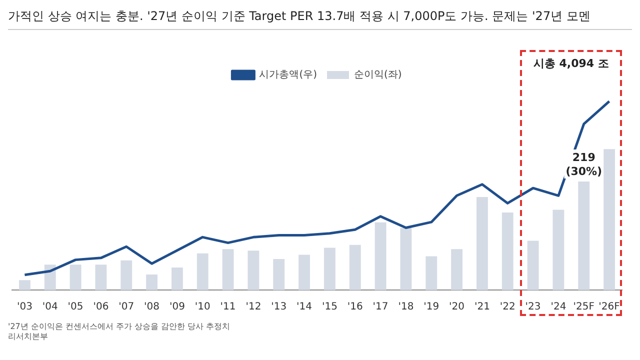  What do you see at coordinates (380, 307) in the screenshot?
I see `x-tick-label: '17` at bounding box center [380, 307].